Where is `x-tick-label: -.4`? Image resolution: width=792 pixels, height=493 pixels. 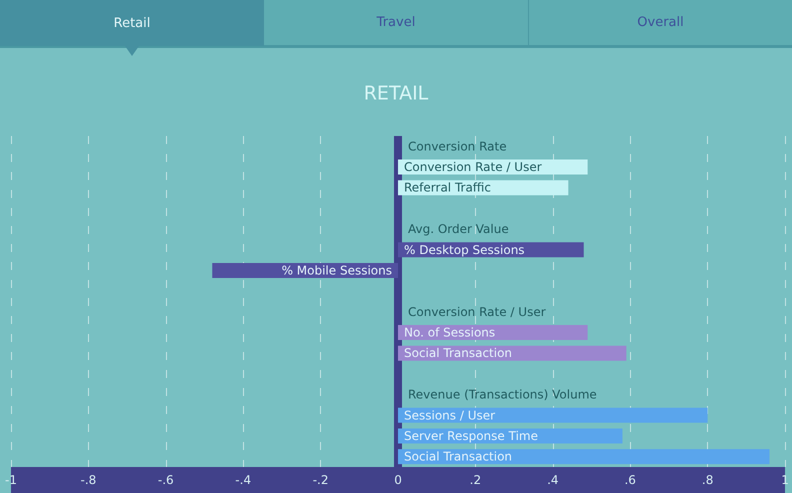
x-tick-label: -.4 is located at coordinates (243, 480).